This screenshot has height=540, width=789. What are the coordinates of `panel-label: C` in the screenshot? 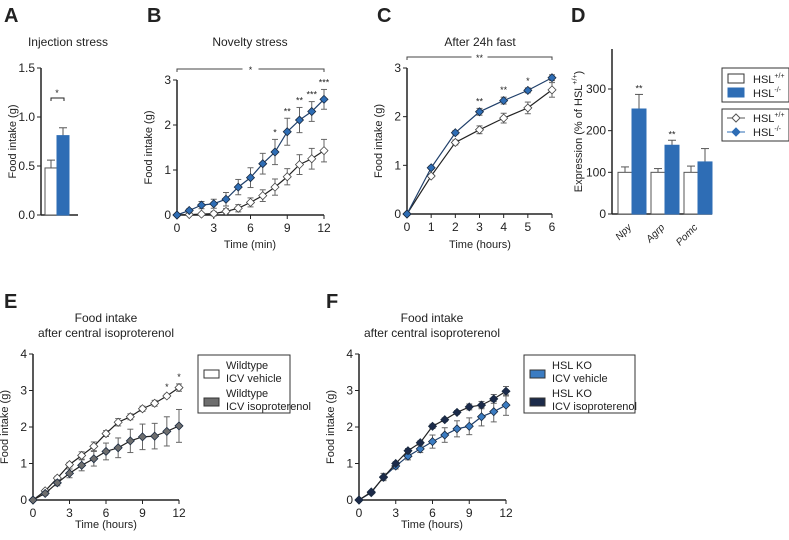 It's located at (384, 16).